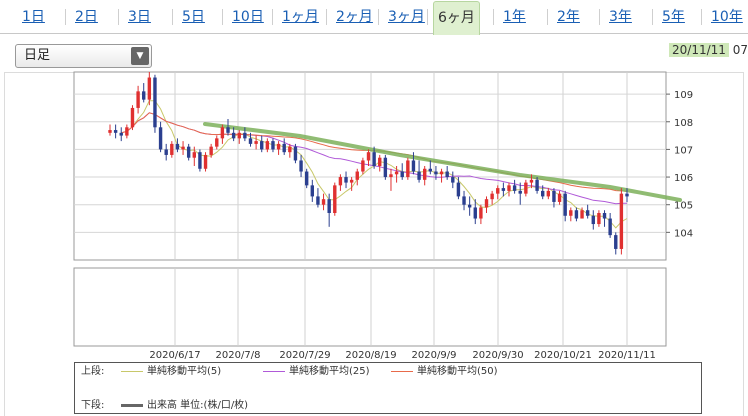 This screenshot has height=416, width=748. Describe the element at coordinates (683, 233) in the screenshot. I see `y-tick-label: 104` at that location.